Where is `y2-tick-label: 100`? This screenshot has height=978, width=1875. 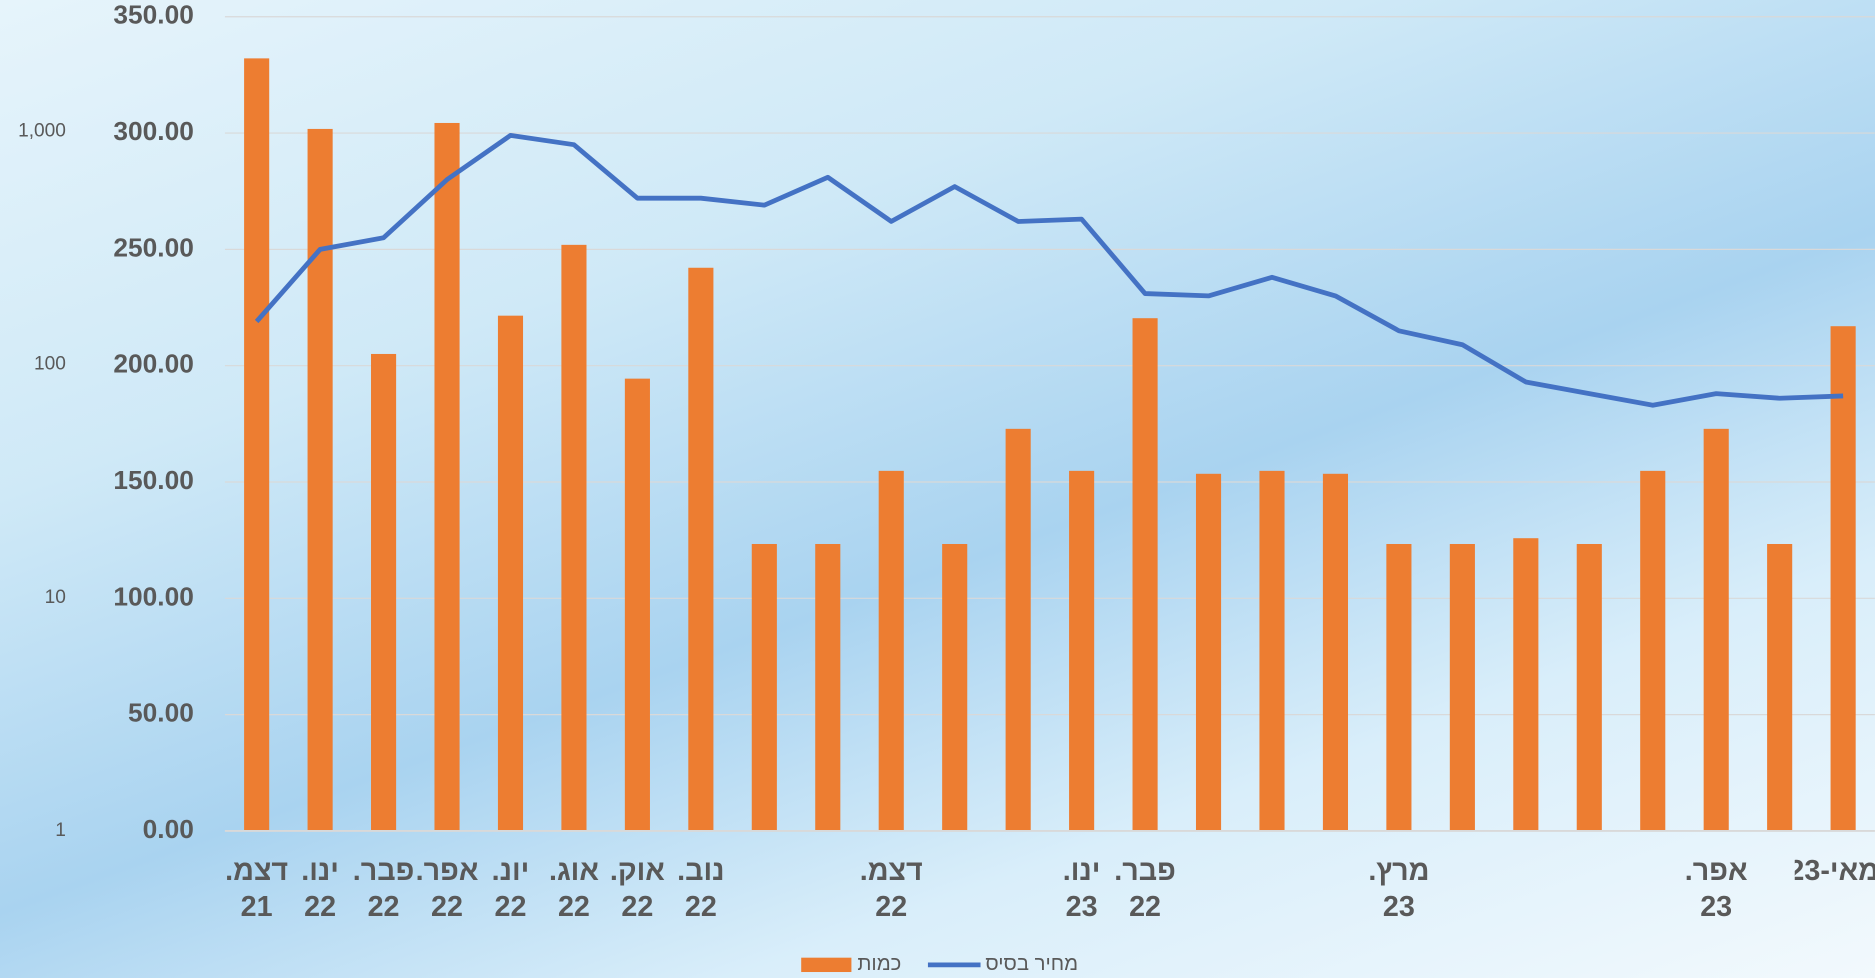
y2-tick-label: 100 is located at coordinates (50, 364).